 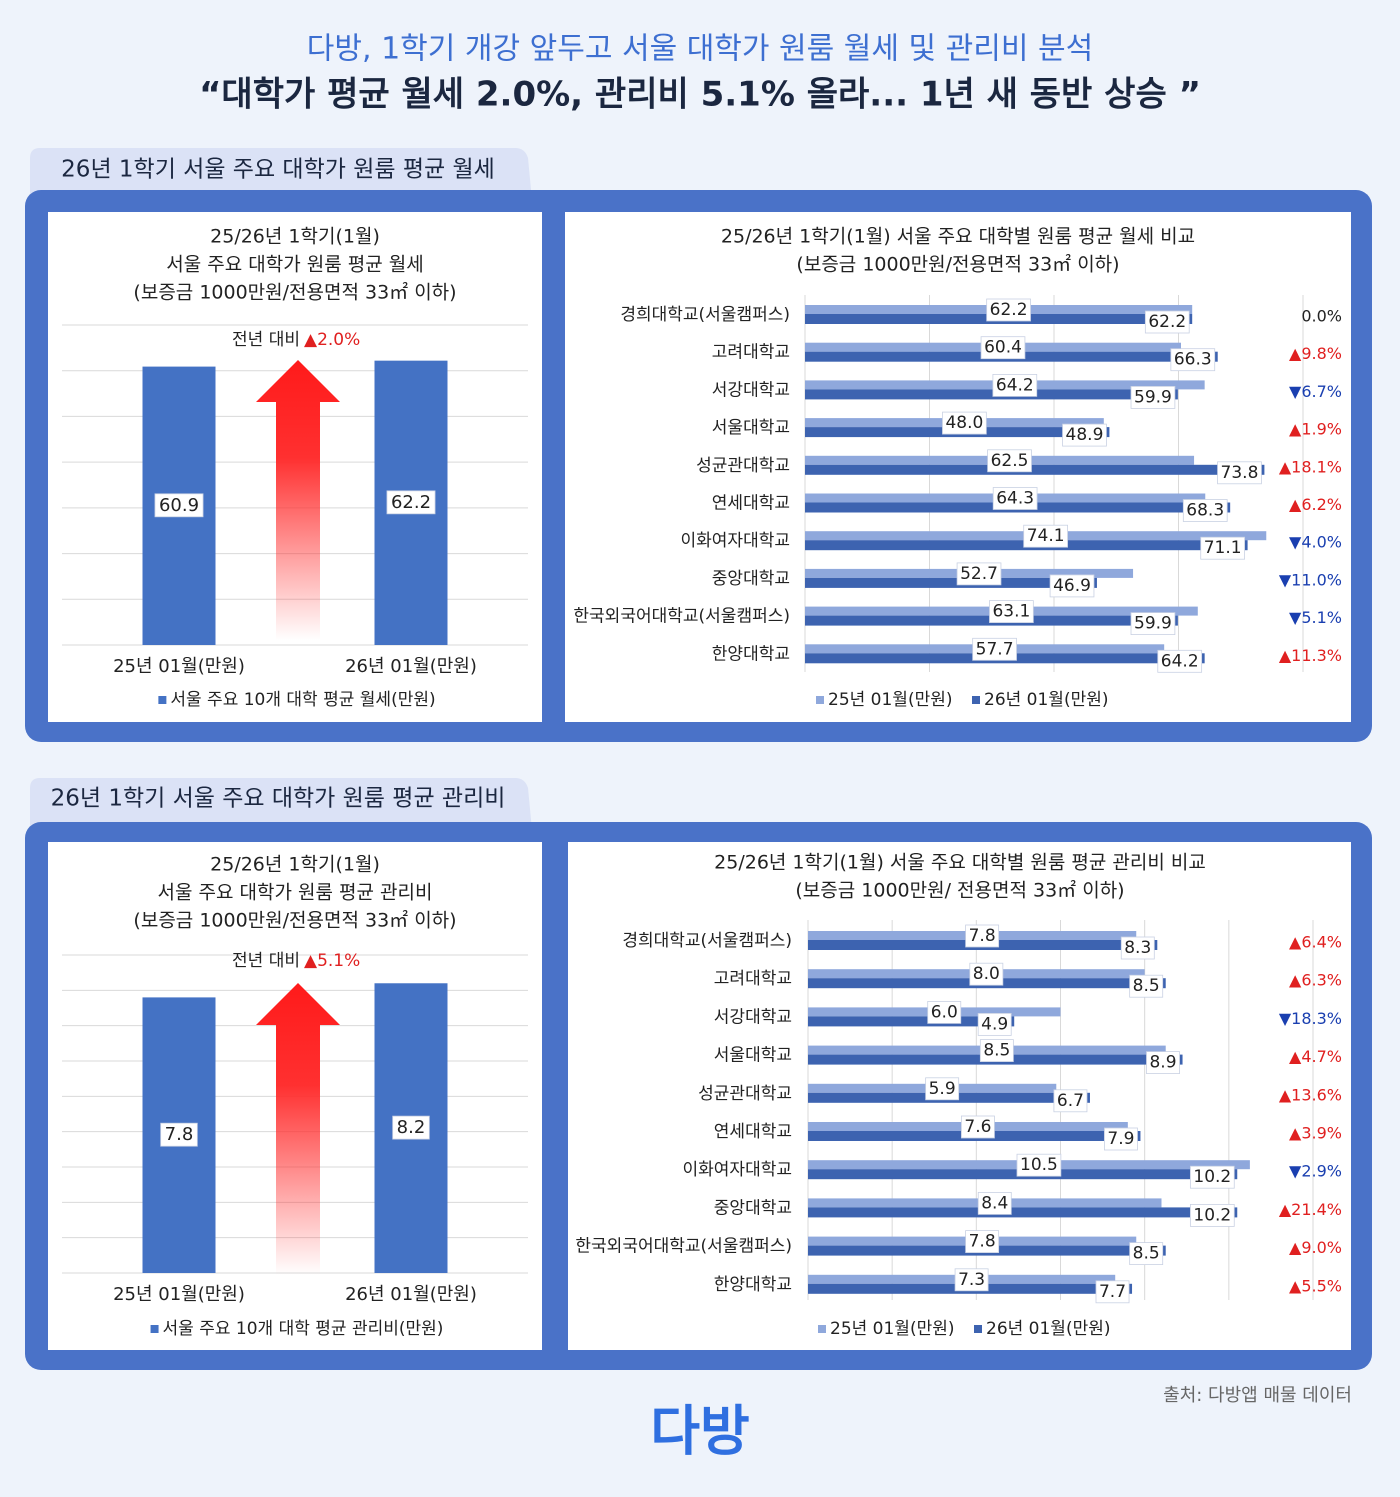 What do you see at coordinates (278, 799) in the screenshot?
I see `section-label: 26년 1학기 서울 주요 대학가 원룸 평균 관리비` at bounding box center [278, 799].